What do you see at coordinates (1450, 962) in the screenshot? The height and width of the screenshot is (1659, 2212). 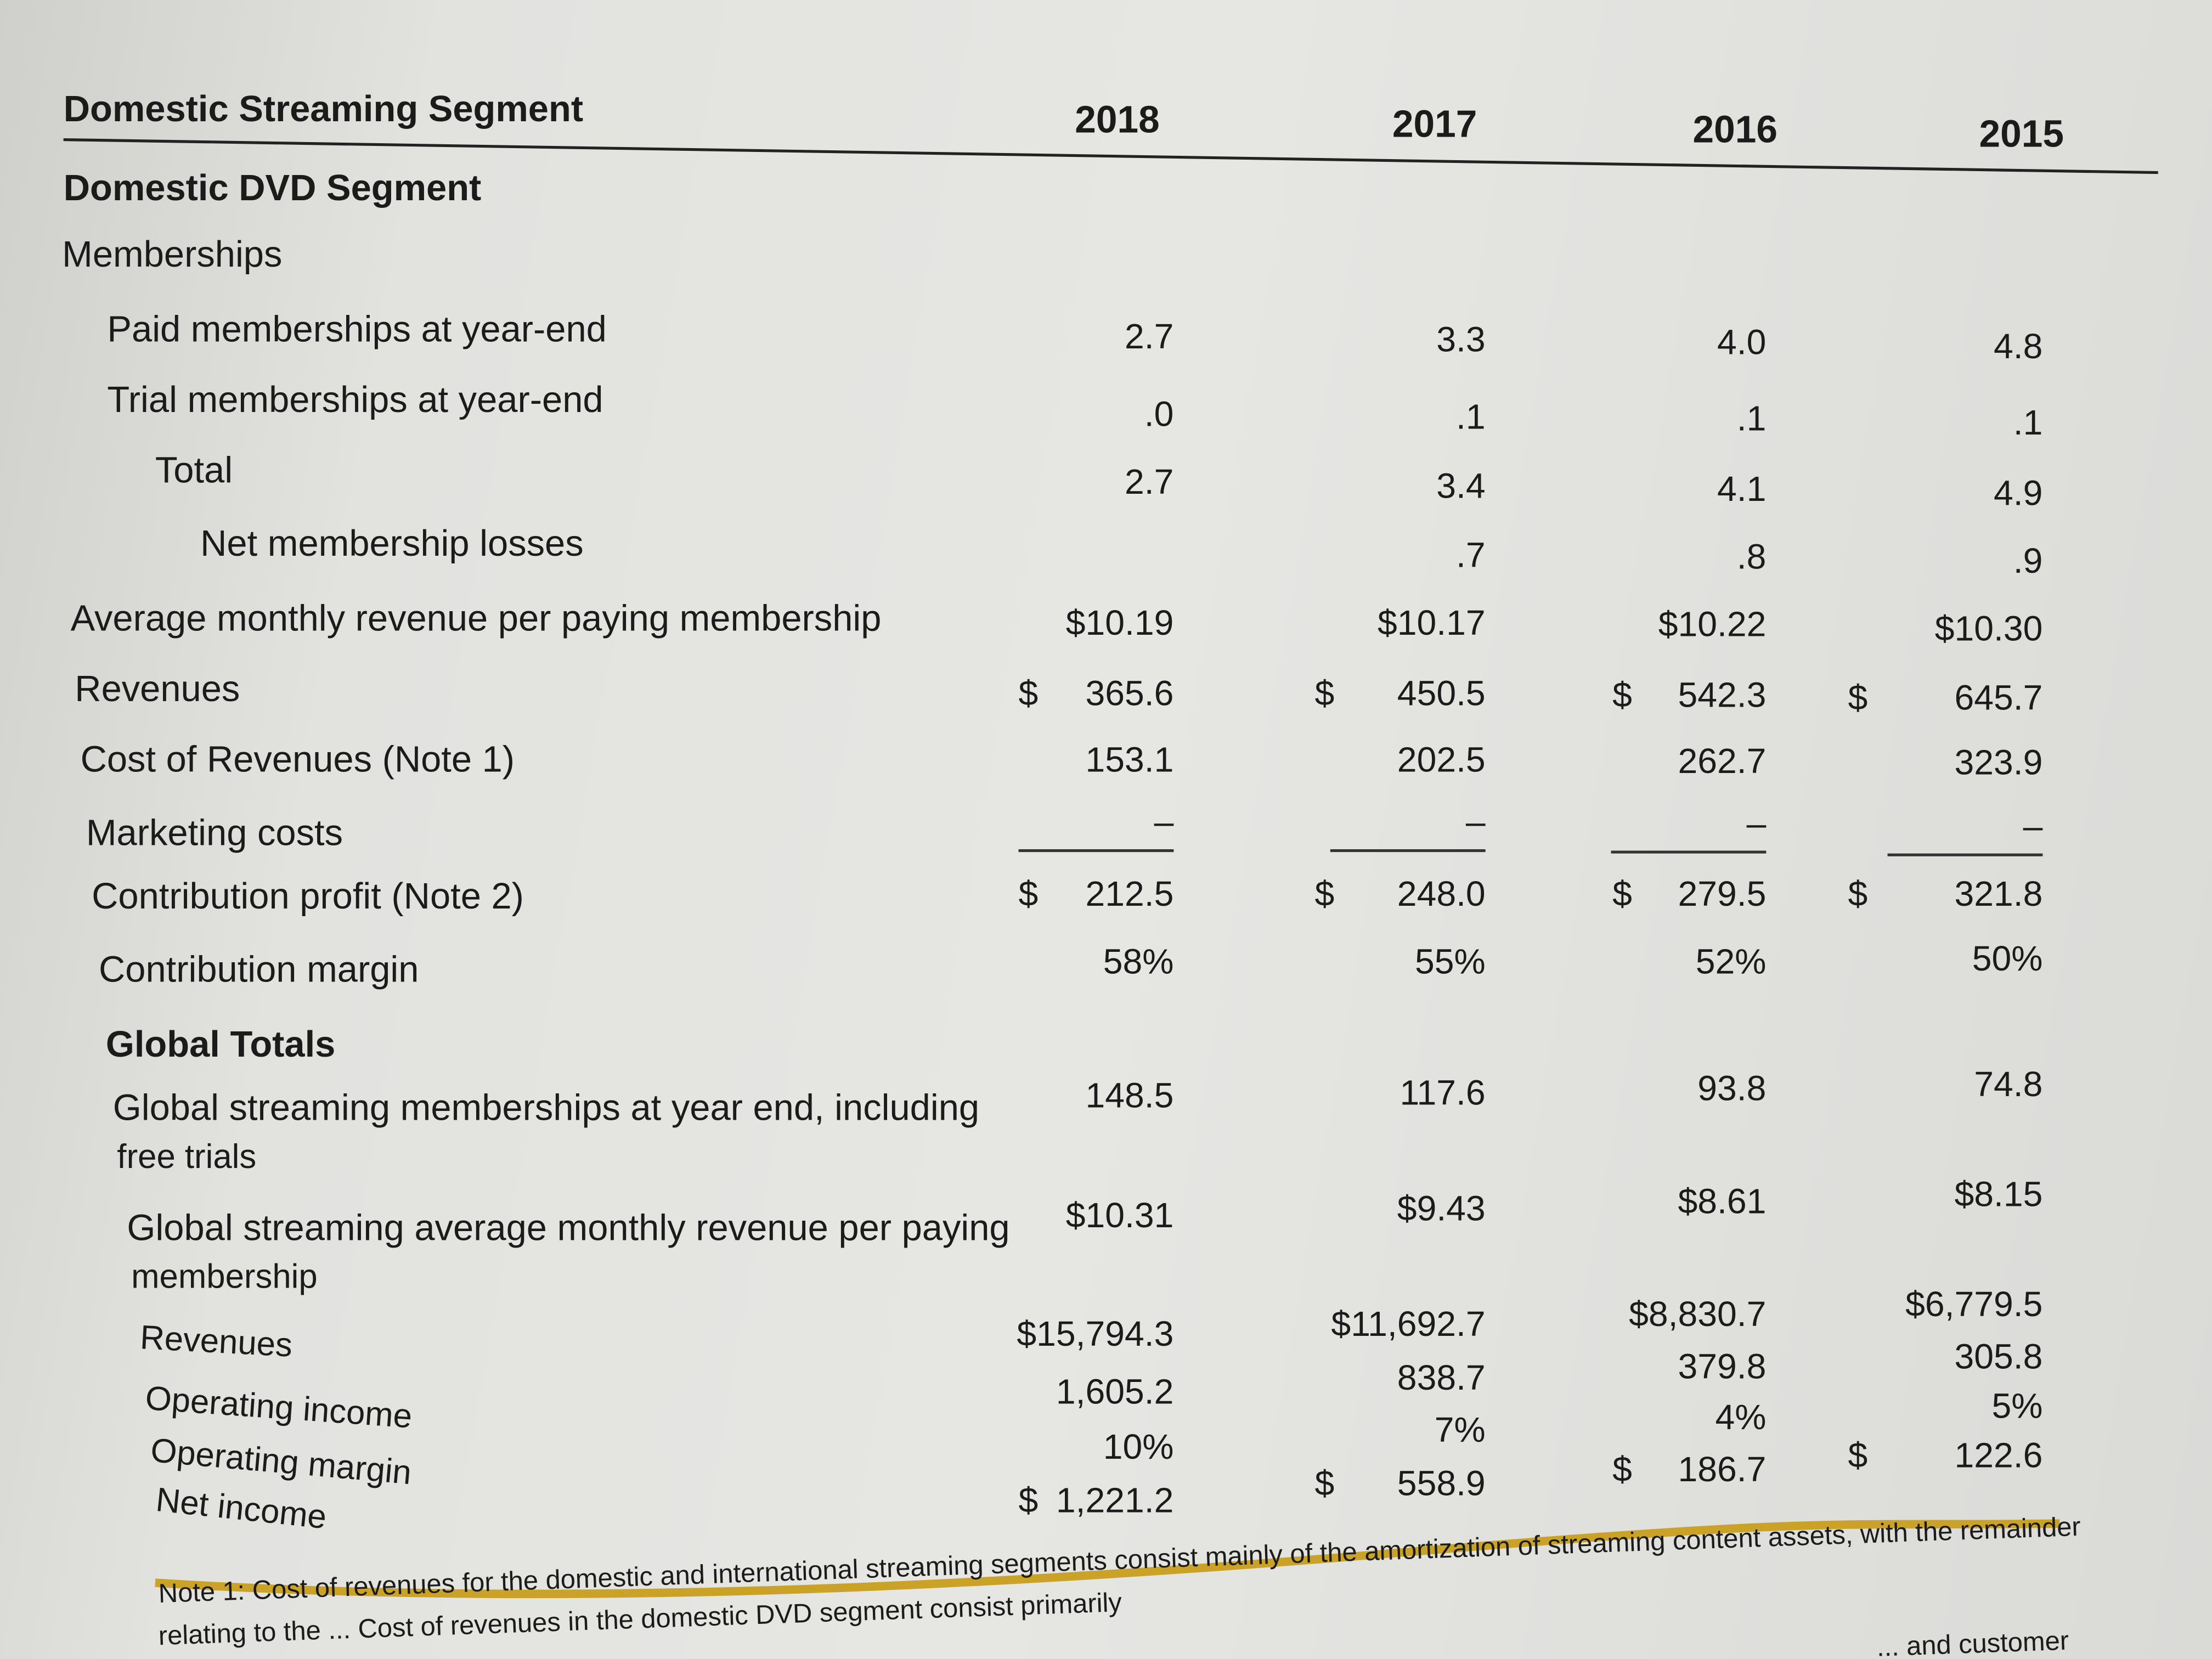 I see `value-2017: 55%` at bounding box center [1450, 962].